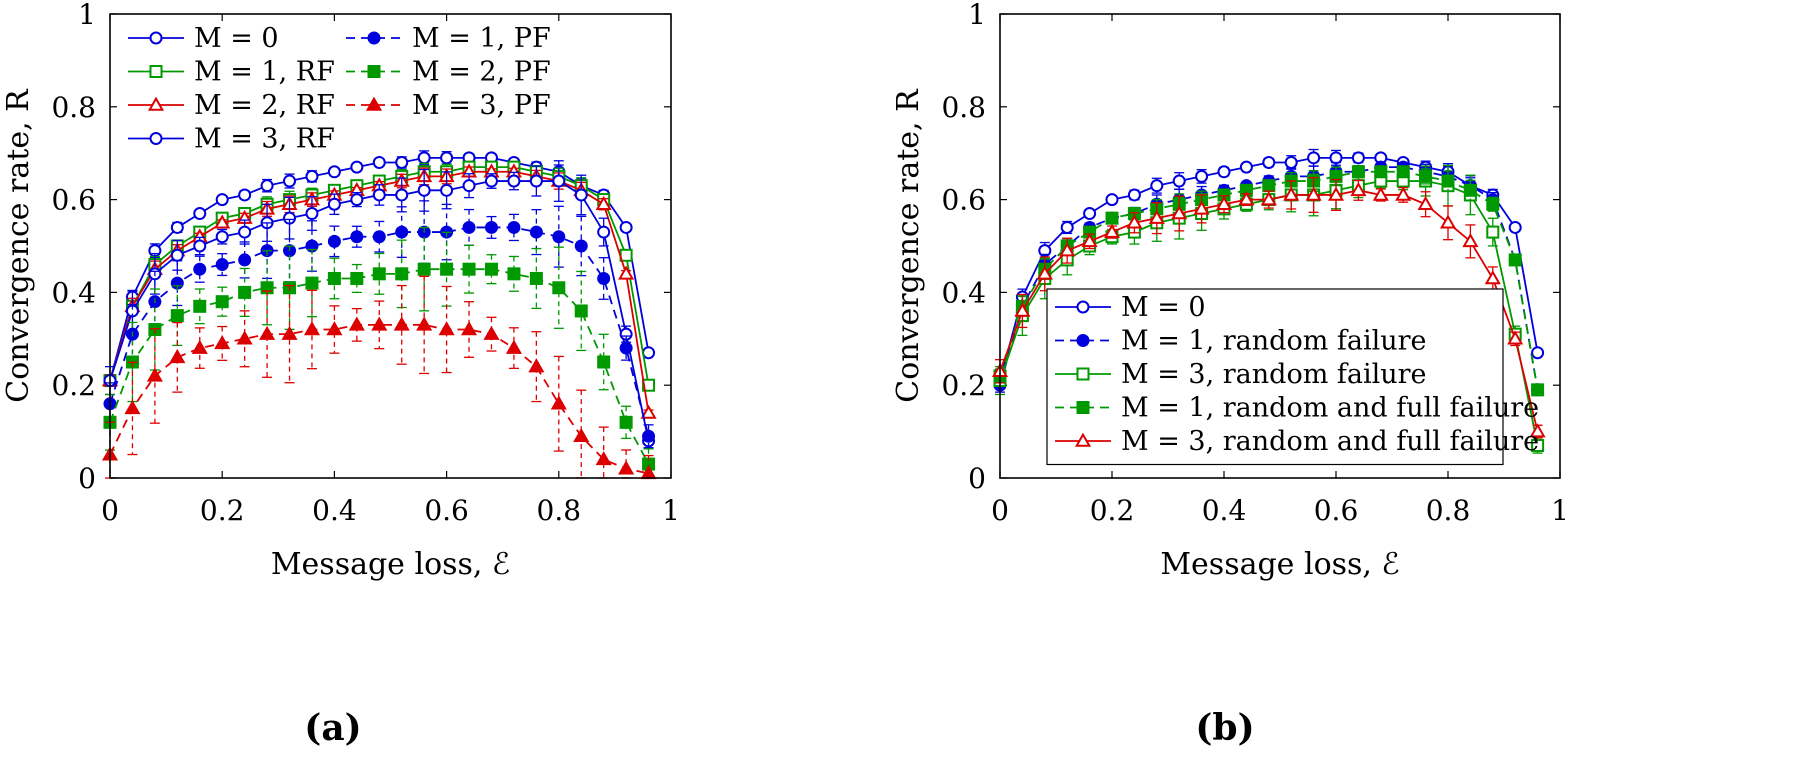 Image resolution: width=1805 pixels, height=764 pixels. I want to click on panel-caption: (a), so click(332, 728).